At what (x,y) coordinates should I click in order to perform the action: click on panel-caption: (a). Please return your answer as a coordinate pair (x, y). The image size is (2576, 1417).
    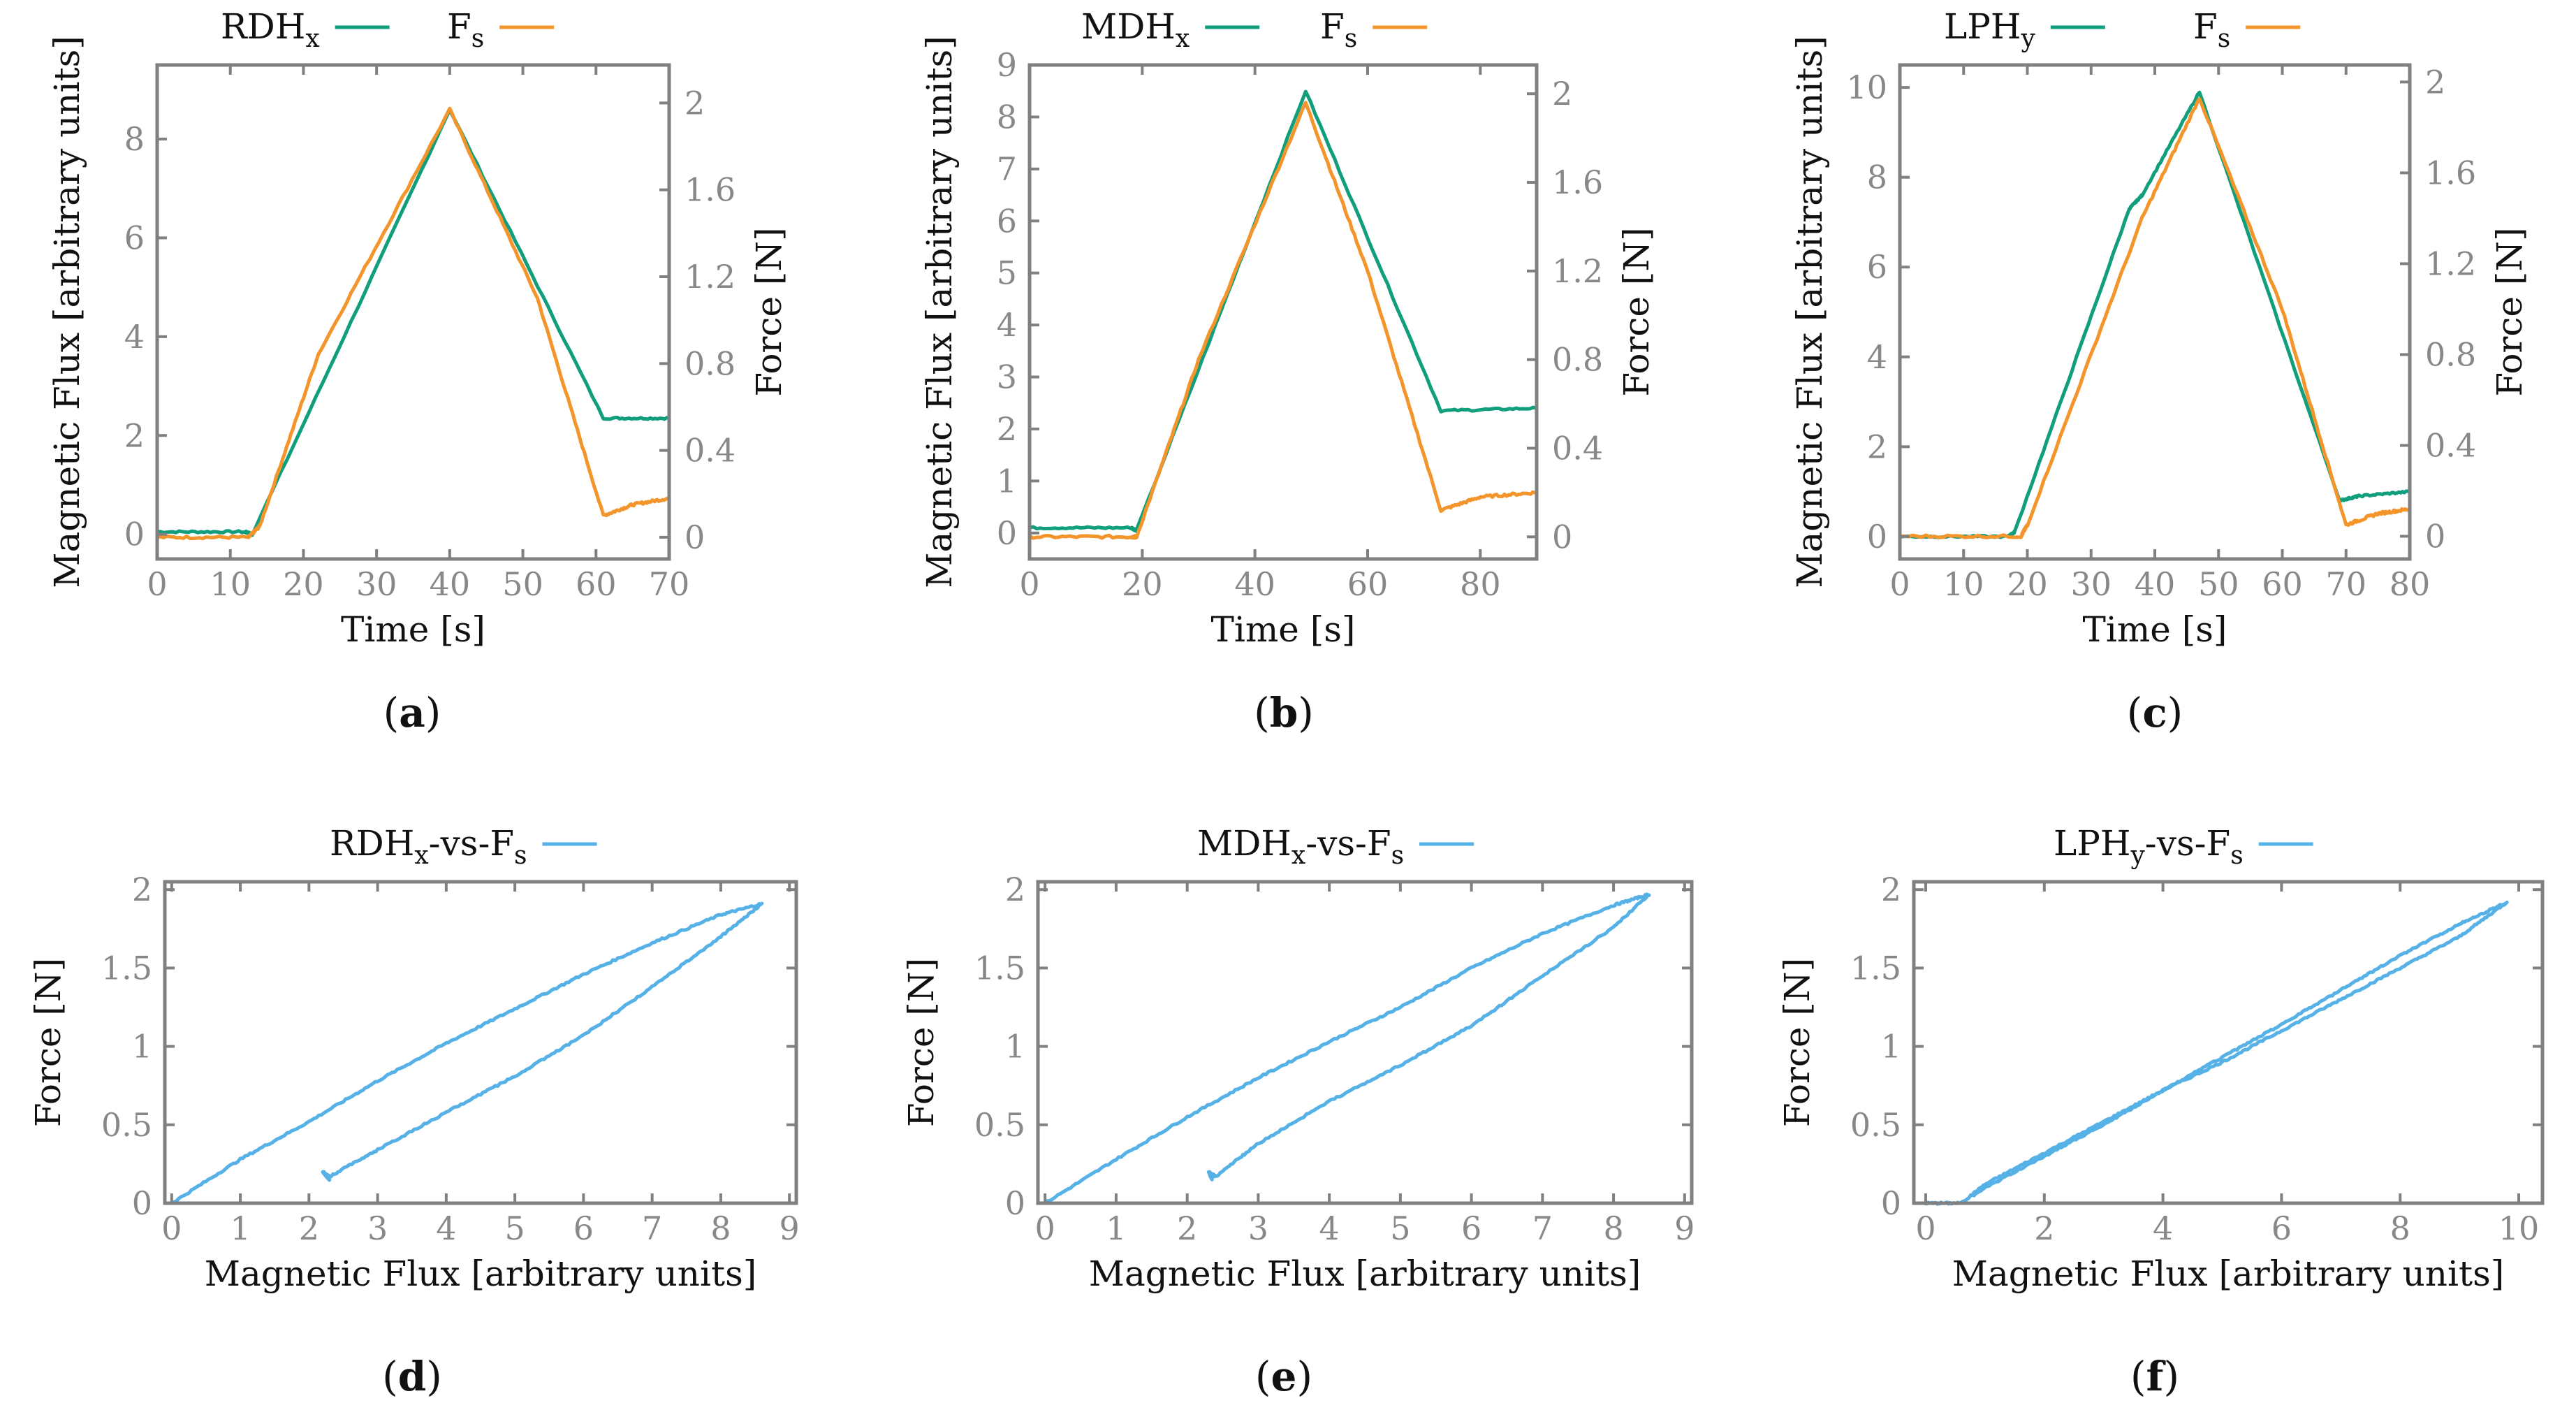
    Looking at the image, I should click on (412, 712).